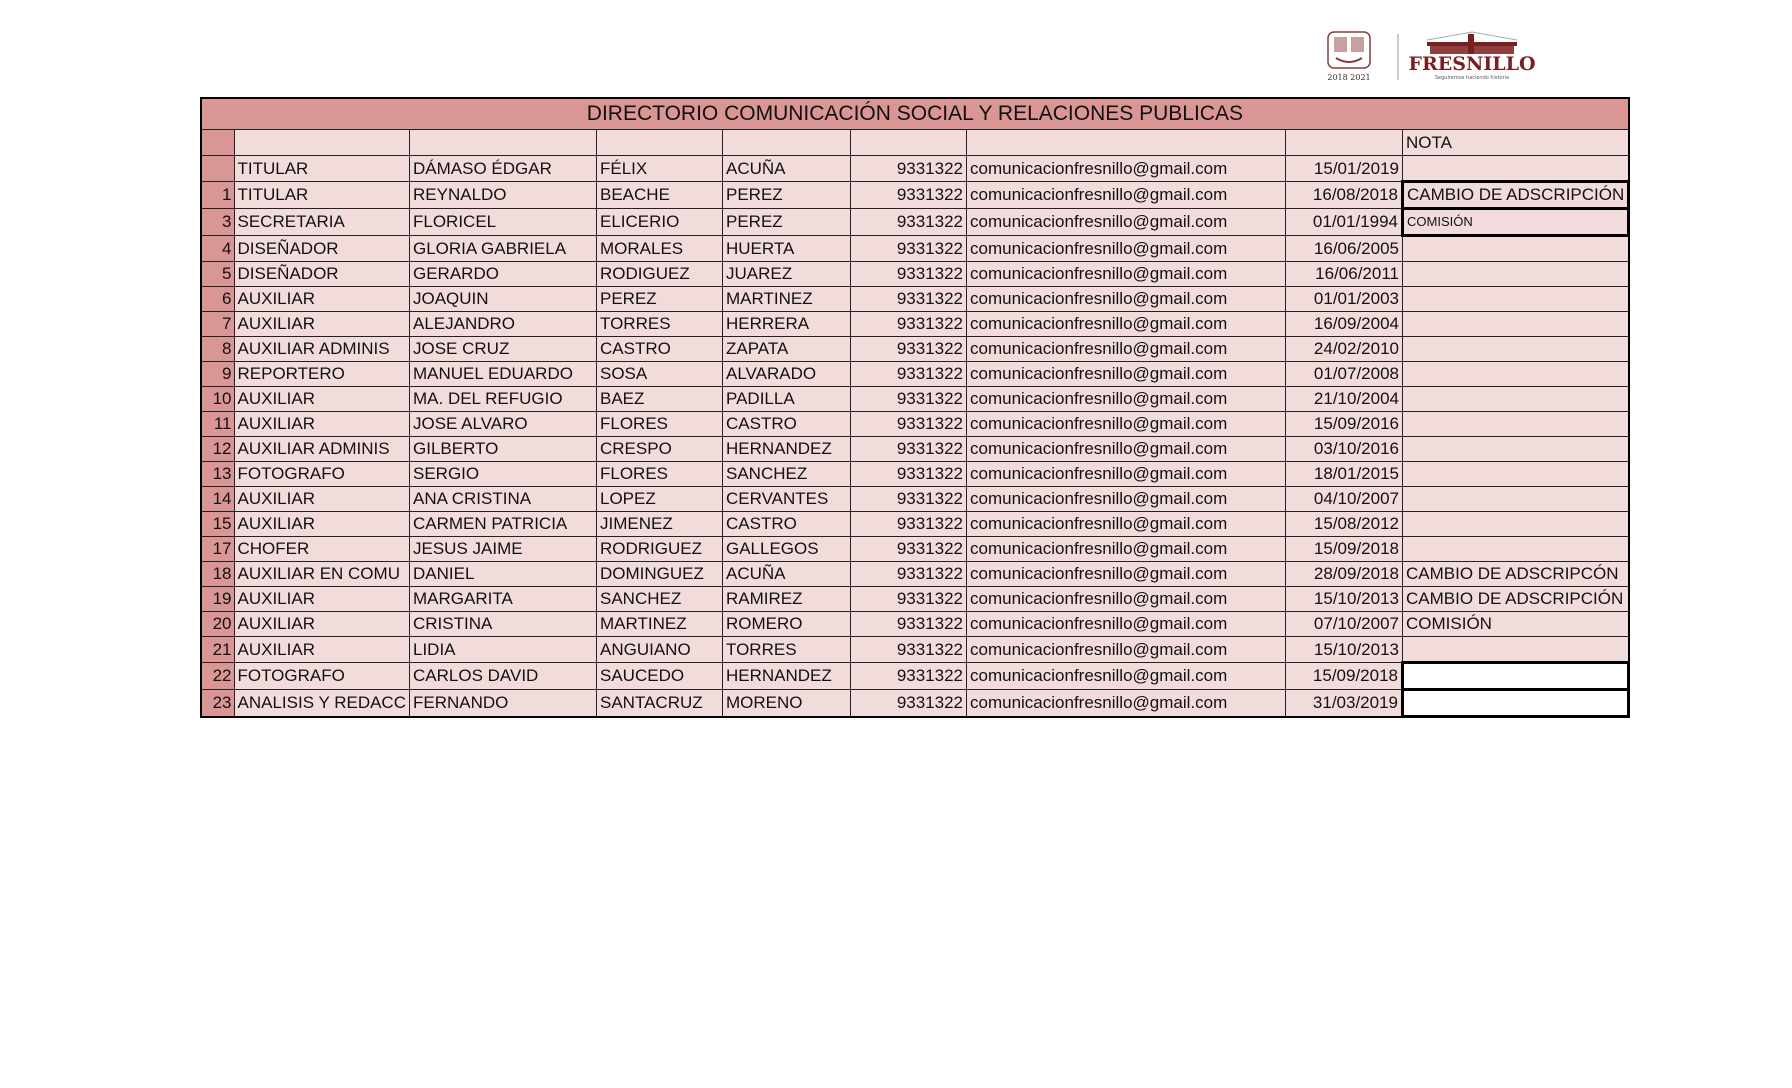 This screenshot has height=1088, width=1792. I want to click on puesto-cell: FOTOGRAFO, so click(321, 676).